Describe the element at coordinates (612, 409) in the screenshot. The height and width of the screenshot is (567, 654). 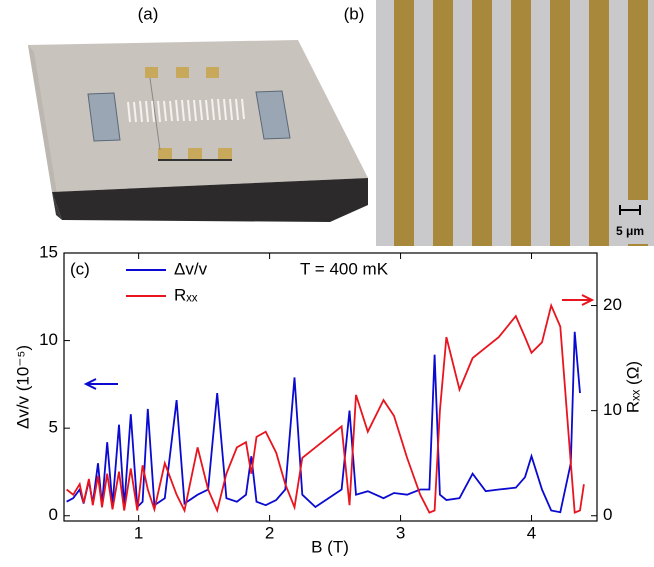
I see `y2-tick-label: 10` at that location.